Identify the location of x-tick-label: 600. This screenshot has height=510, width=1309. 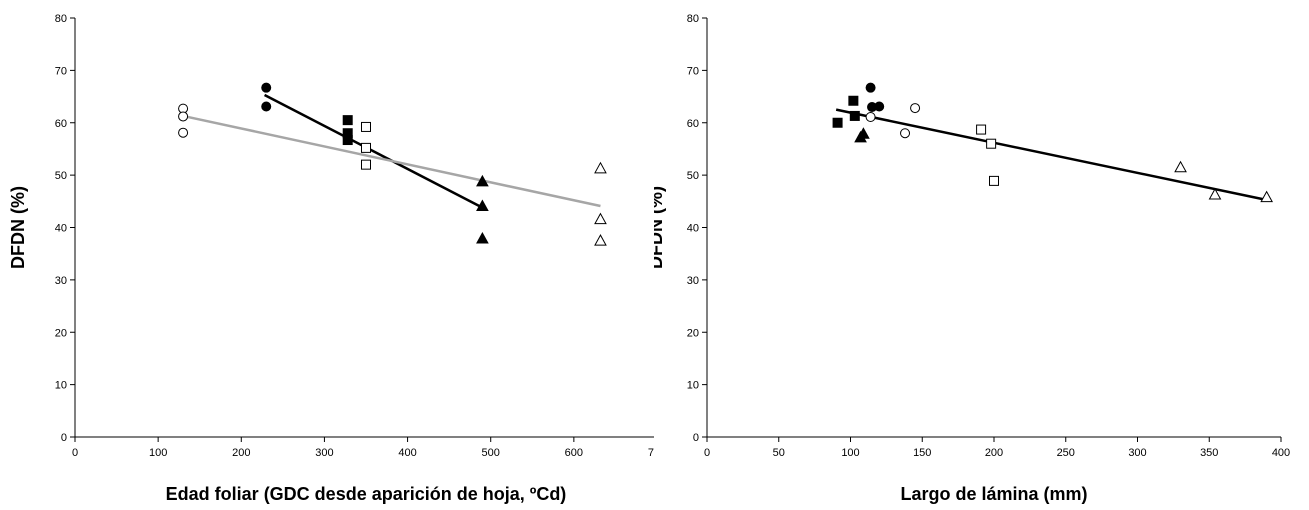
(574, 453).